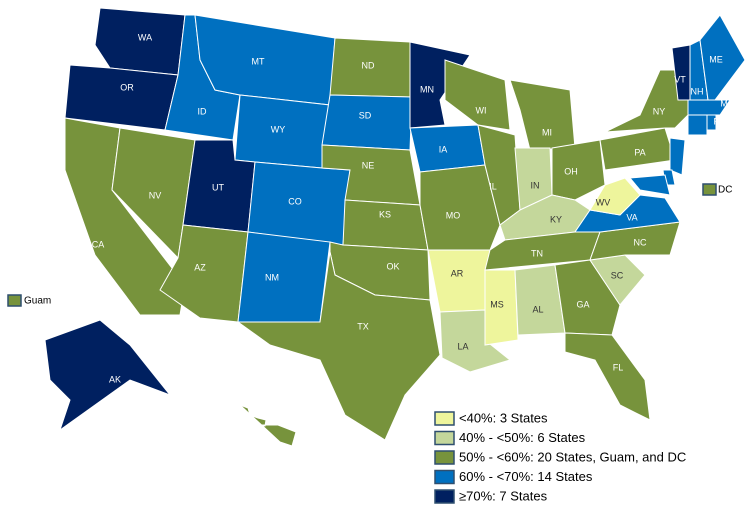 The image size is (750, 506). What do you see at coordinates (98, 244) in the screenshot?
I see `state-label: CA` at bounding box center [98, 244].